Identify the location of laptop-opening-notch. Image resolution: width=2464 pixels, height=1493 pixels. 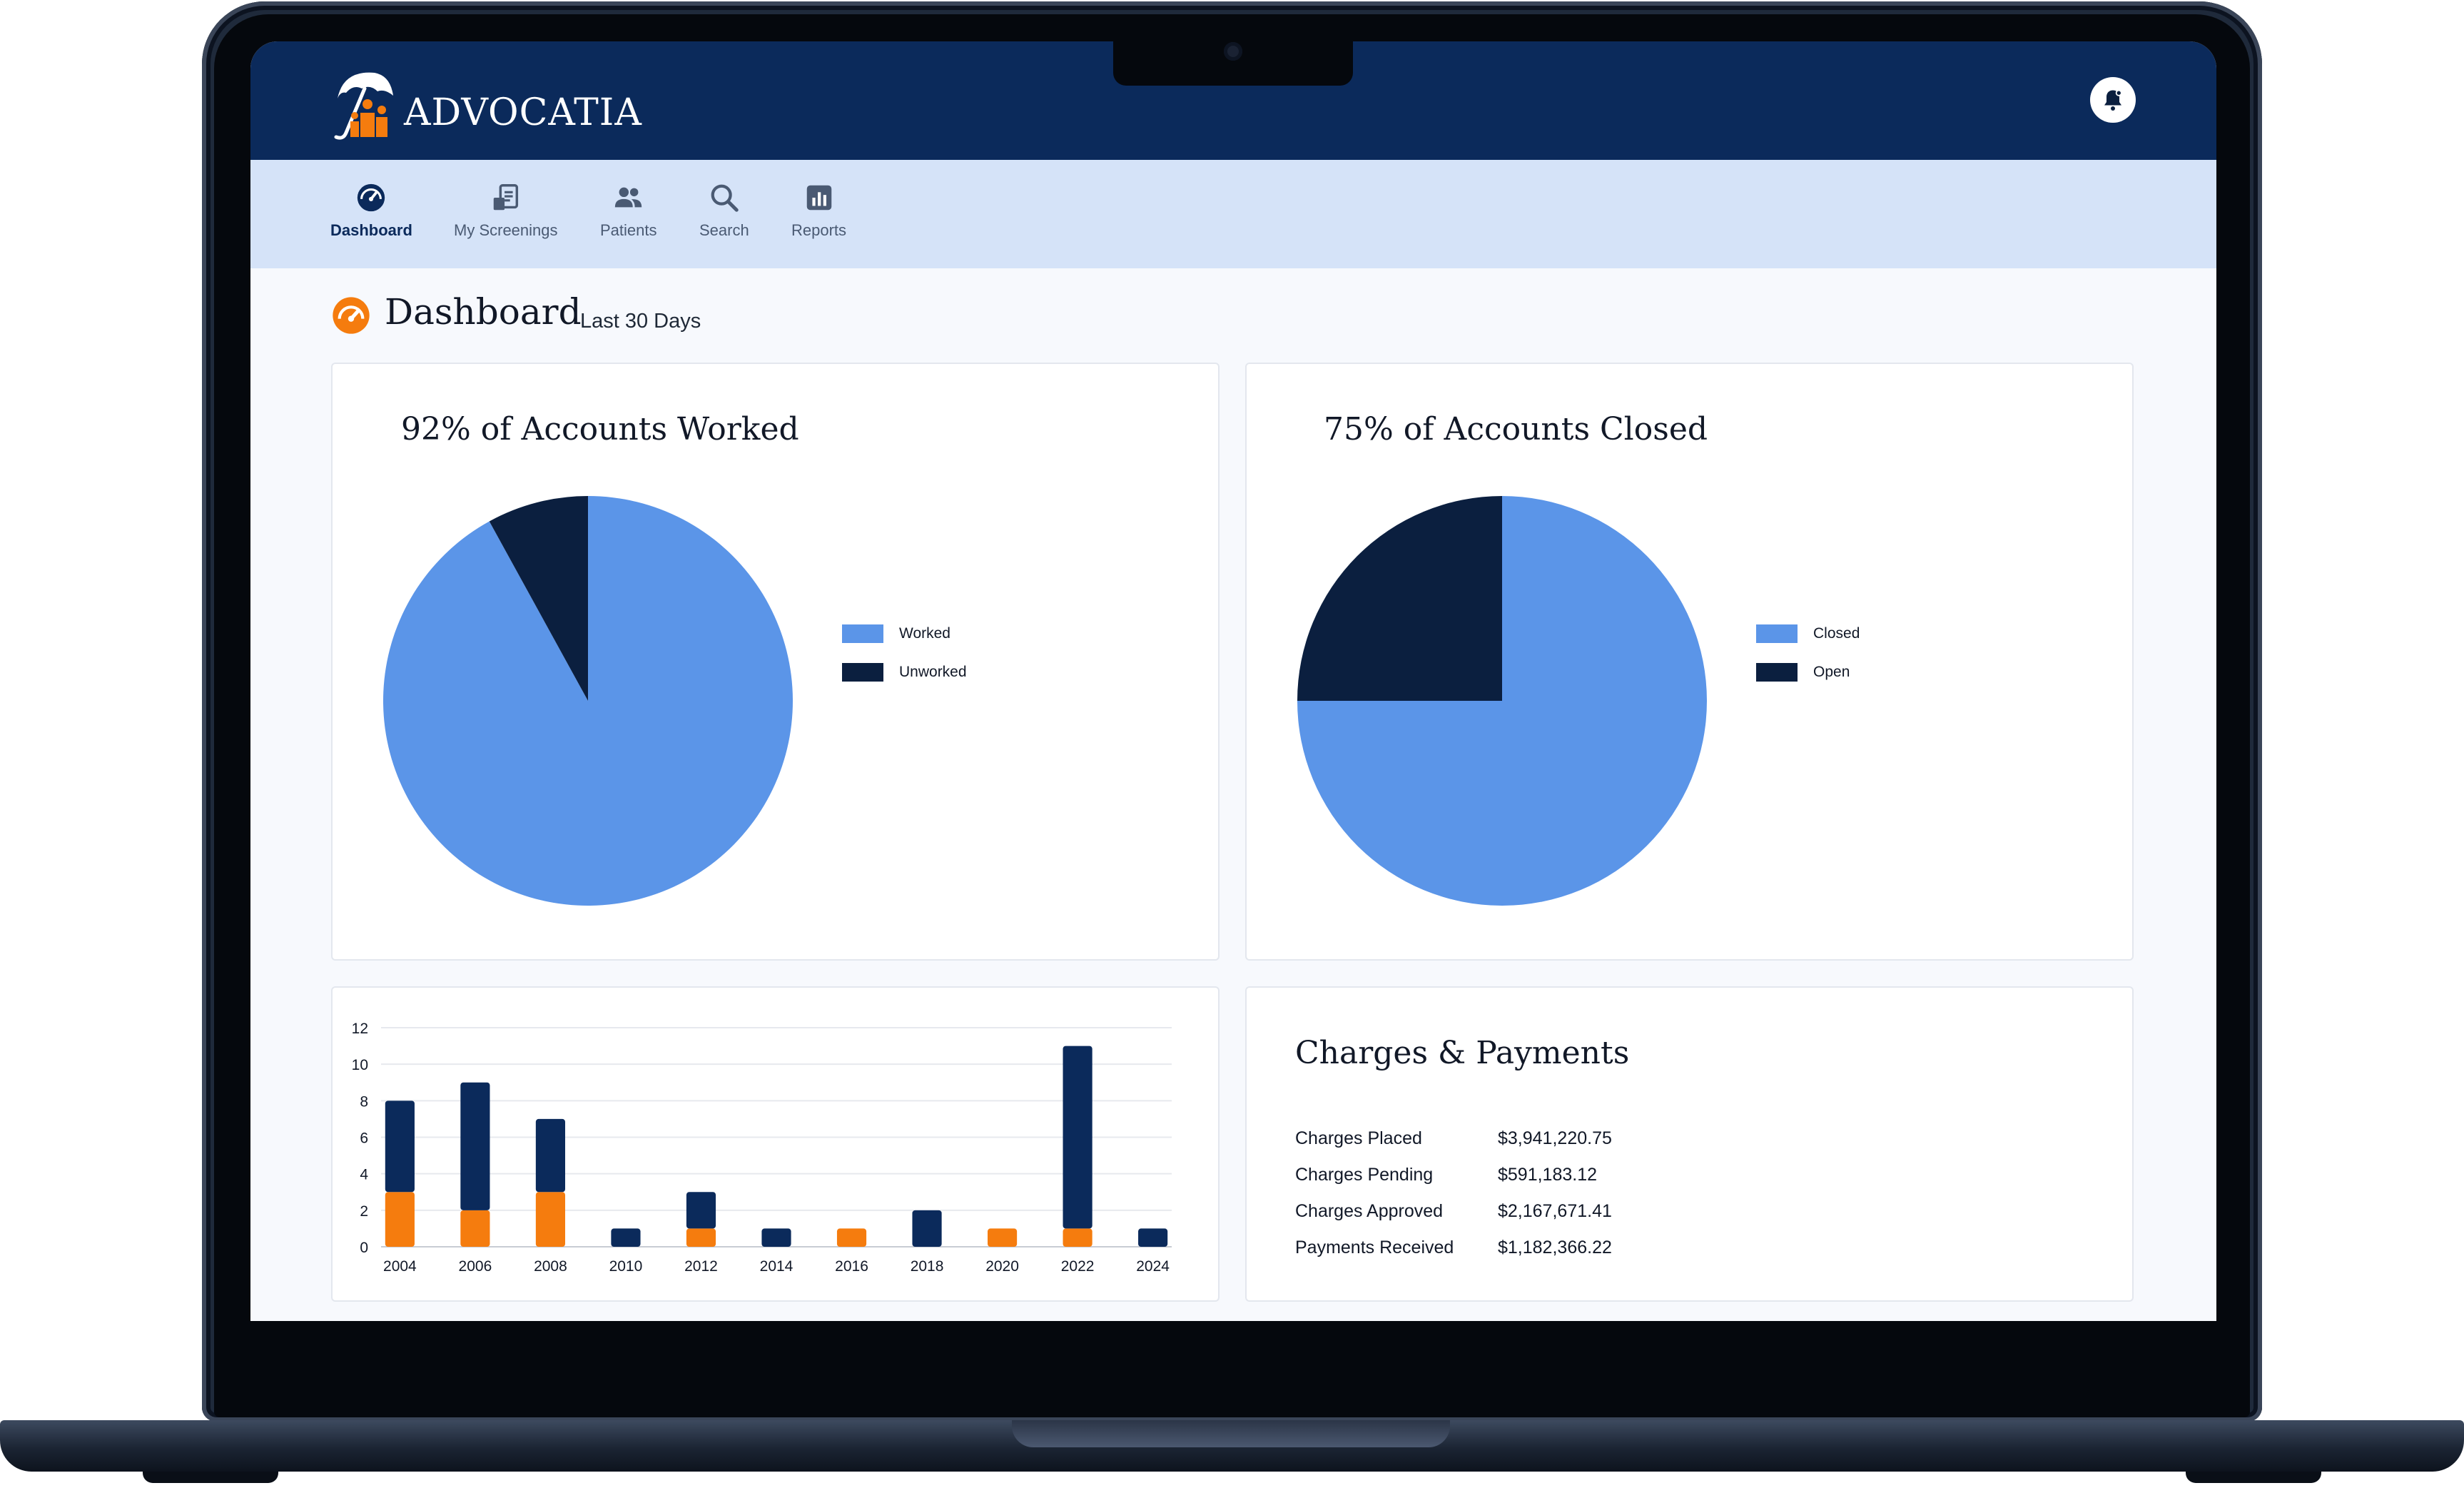
(1231, 1433).